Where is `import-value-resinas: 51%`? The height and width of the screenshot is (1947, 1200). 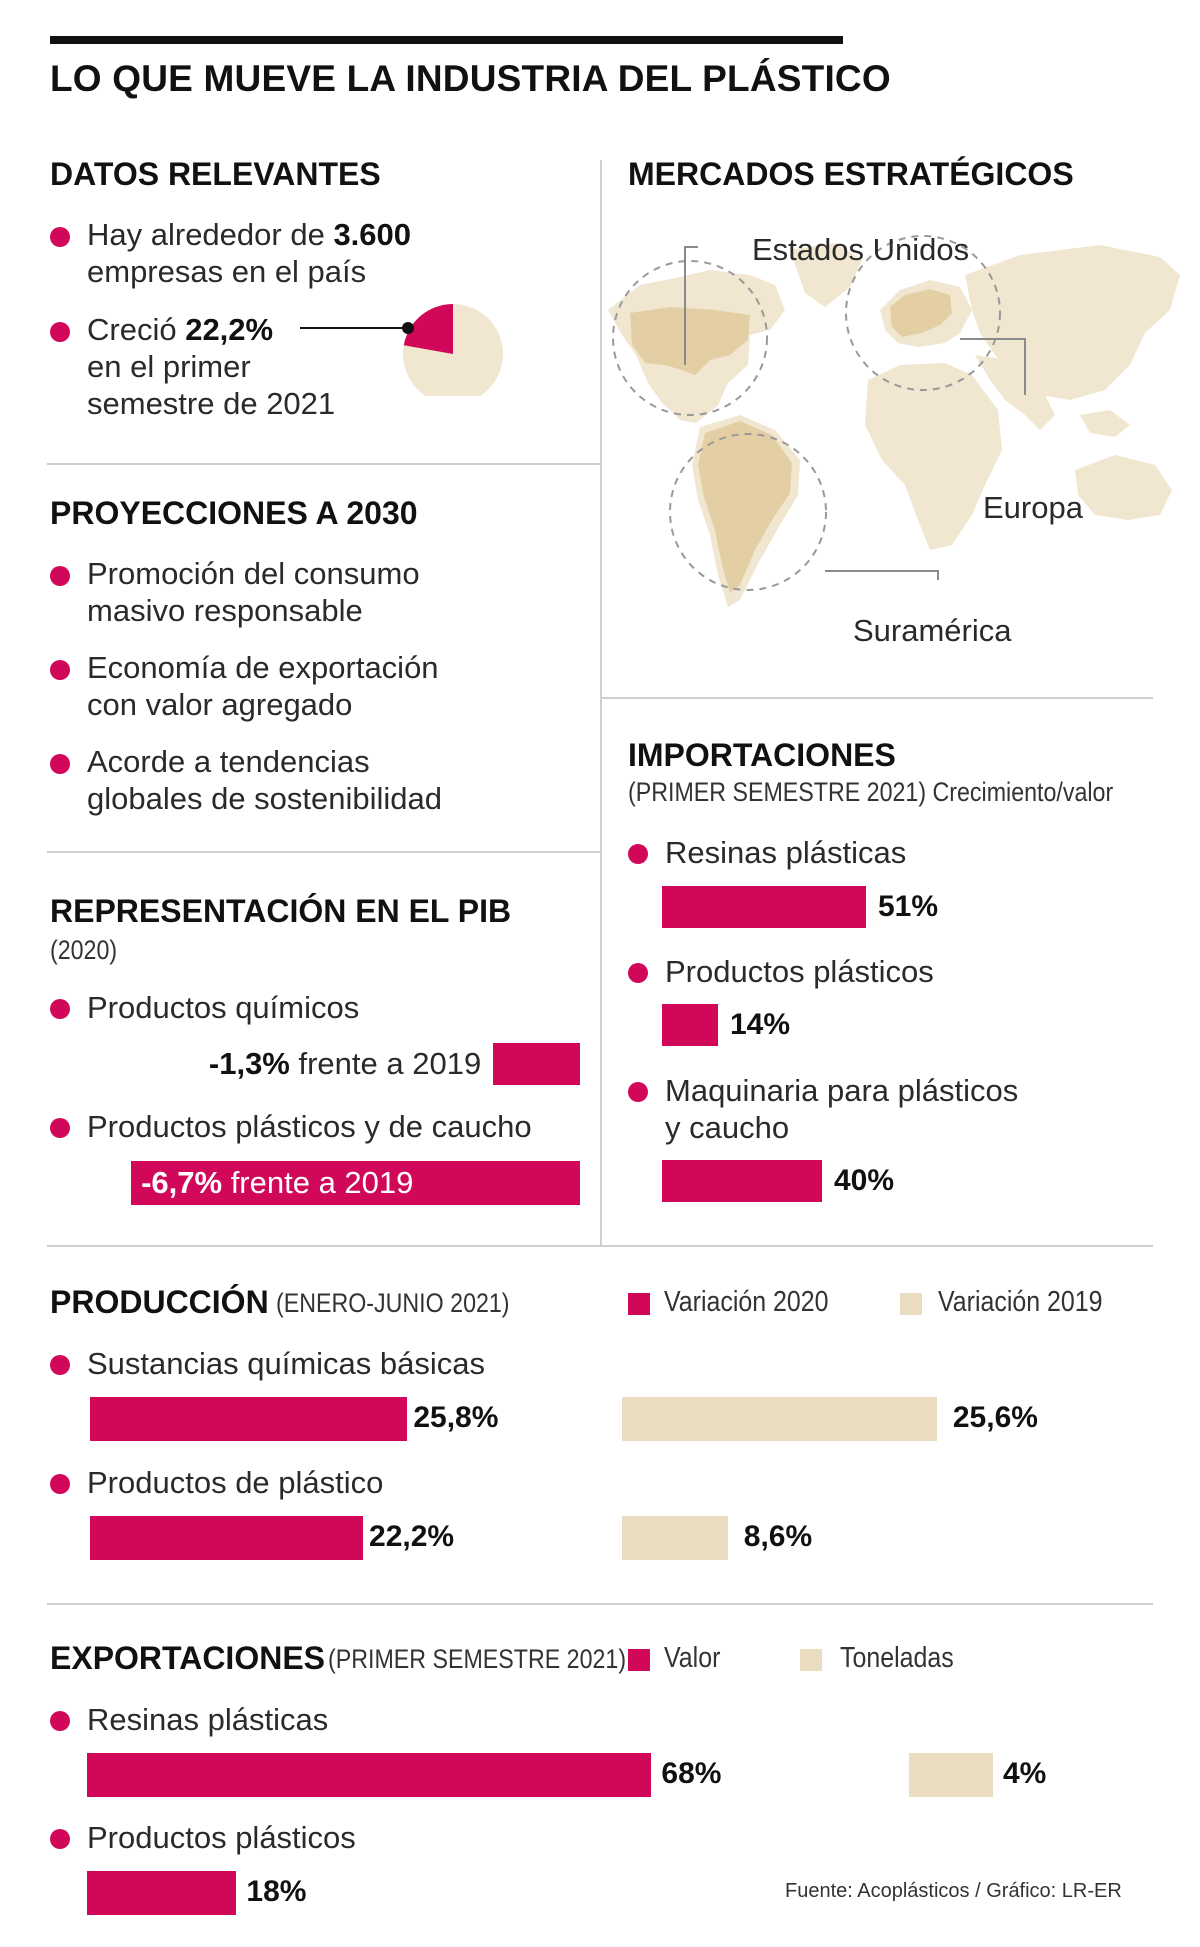
import-value-resinas: 51% is located at coordinates (908, 906).